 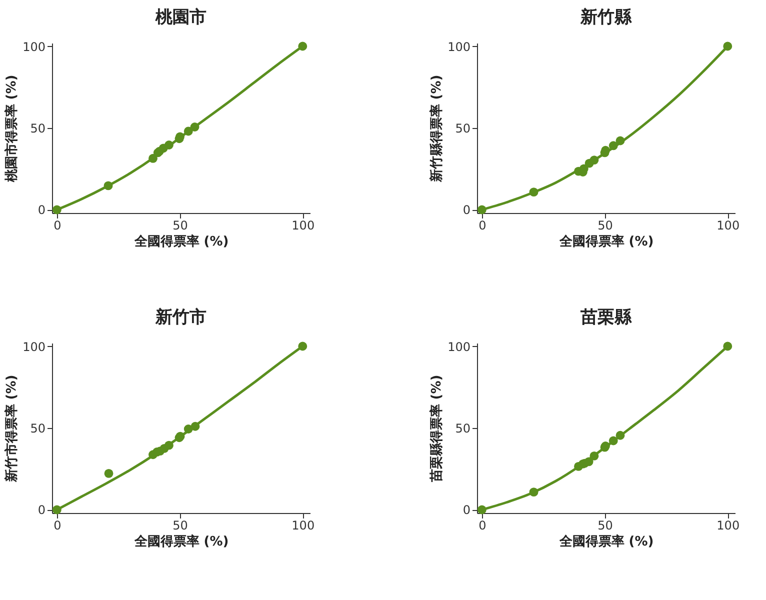 What do you see at coordinates (436, 129) in the screenshot?
I see `y-axis-title: 新竹縣得票率 (%)` at bounding box center [436, 129].